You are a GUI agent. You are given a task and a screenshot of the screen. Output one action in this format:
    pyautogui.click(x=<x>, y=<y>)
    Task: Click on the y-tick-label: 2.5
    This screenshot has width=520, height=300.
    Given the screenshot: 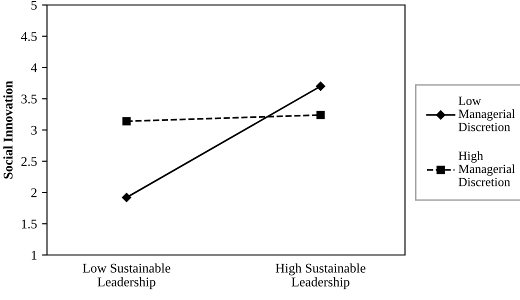 What is the action you would take?
    pyautogui.click(x=29, y=161)
    